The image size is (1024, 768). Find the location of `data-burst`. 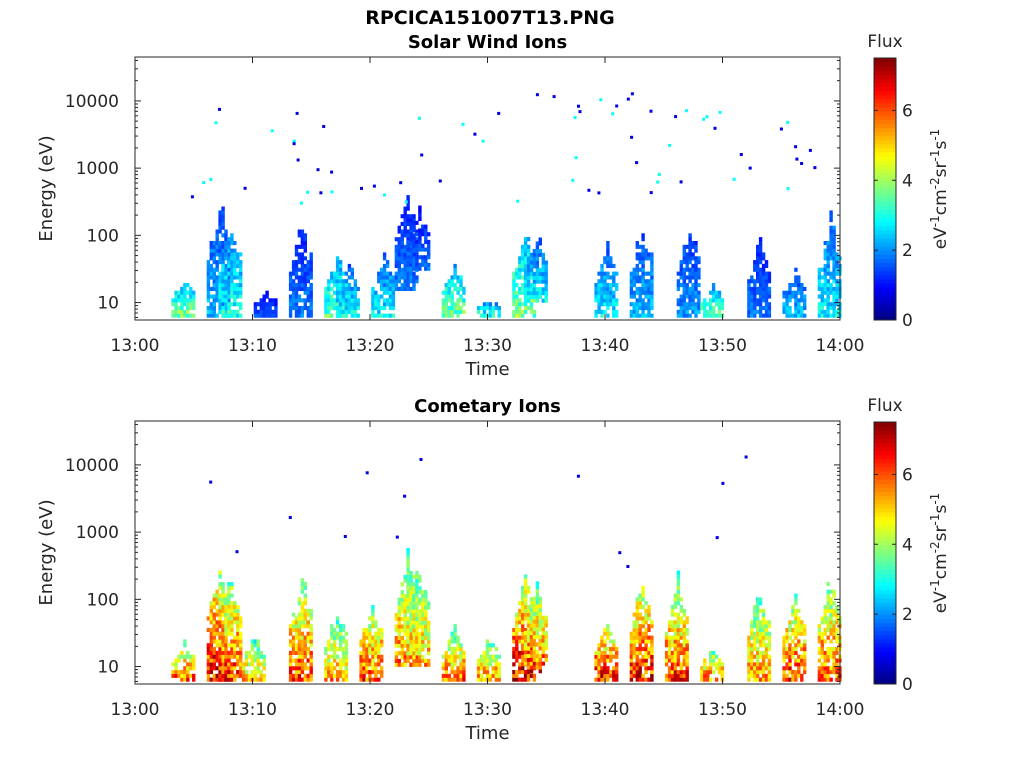

data-burst is located at coordinates (453, 653).